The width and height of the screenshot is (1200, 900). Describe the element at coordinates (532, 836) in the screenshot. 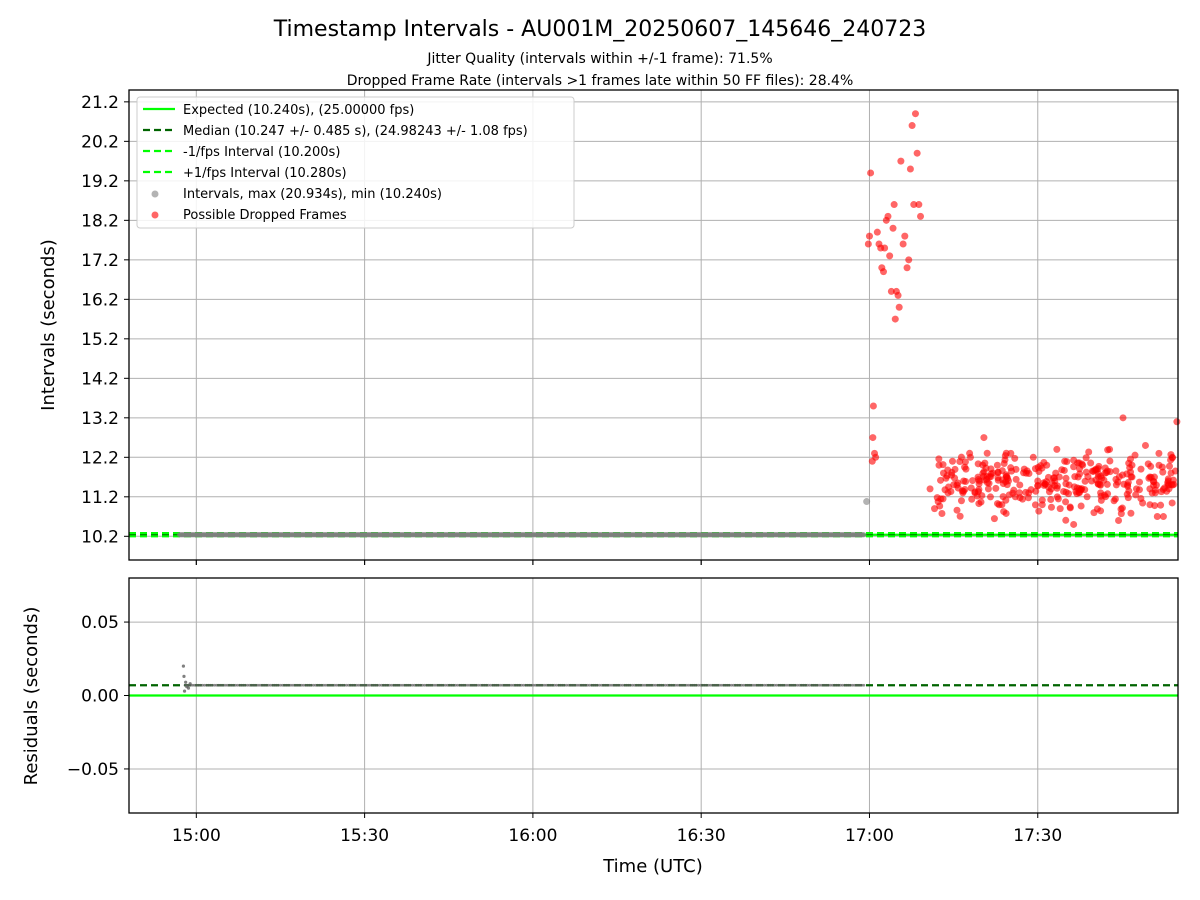

I see `x-tick-label: 16:00` at that location.